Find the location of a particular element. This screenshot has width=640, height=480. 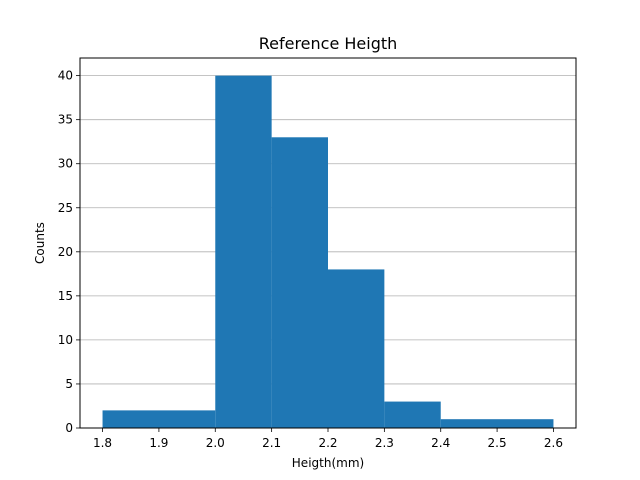

y-axis-label: Counts is located at coordinates (40, 243).